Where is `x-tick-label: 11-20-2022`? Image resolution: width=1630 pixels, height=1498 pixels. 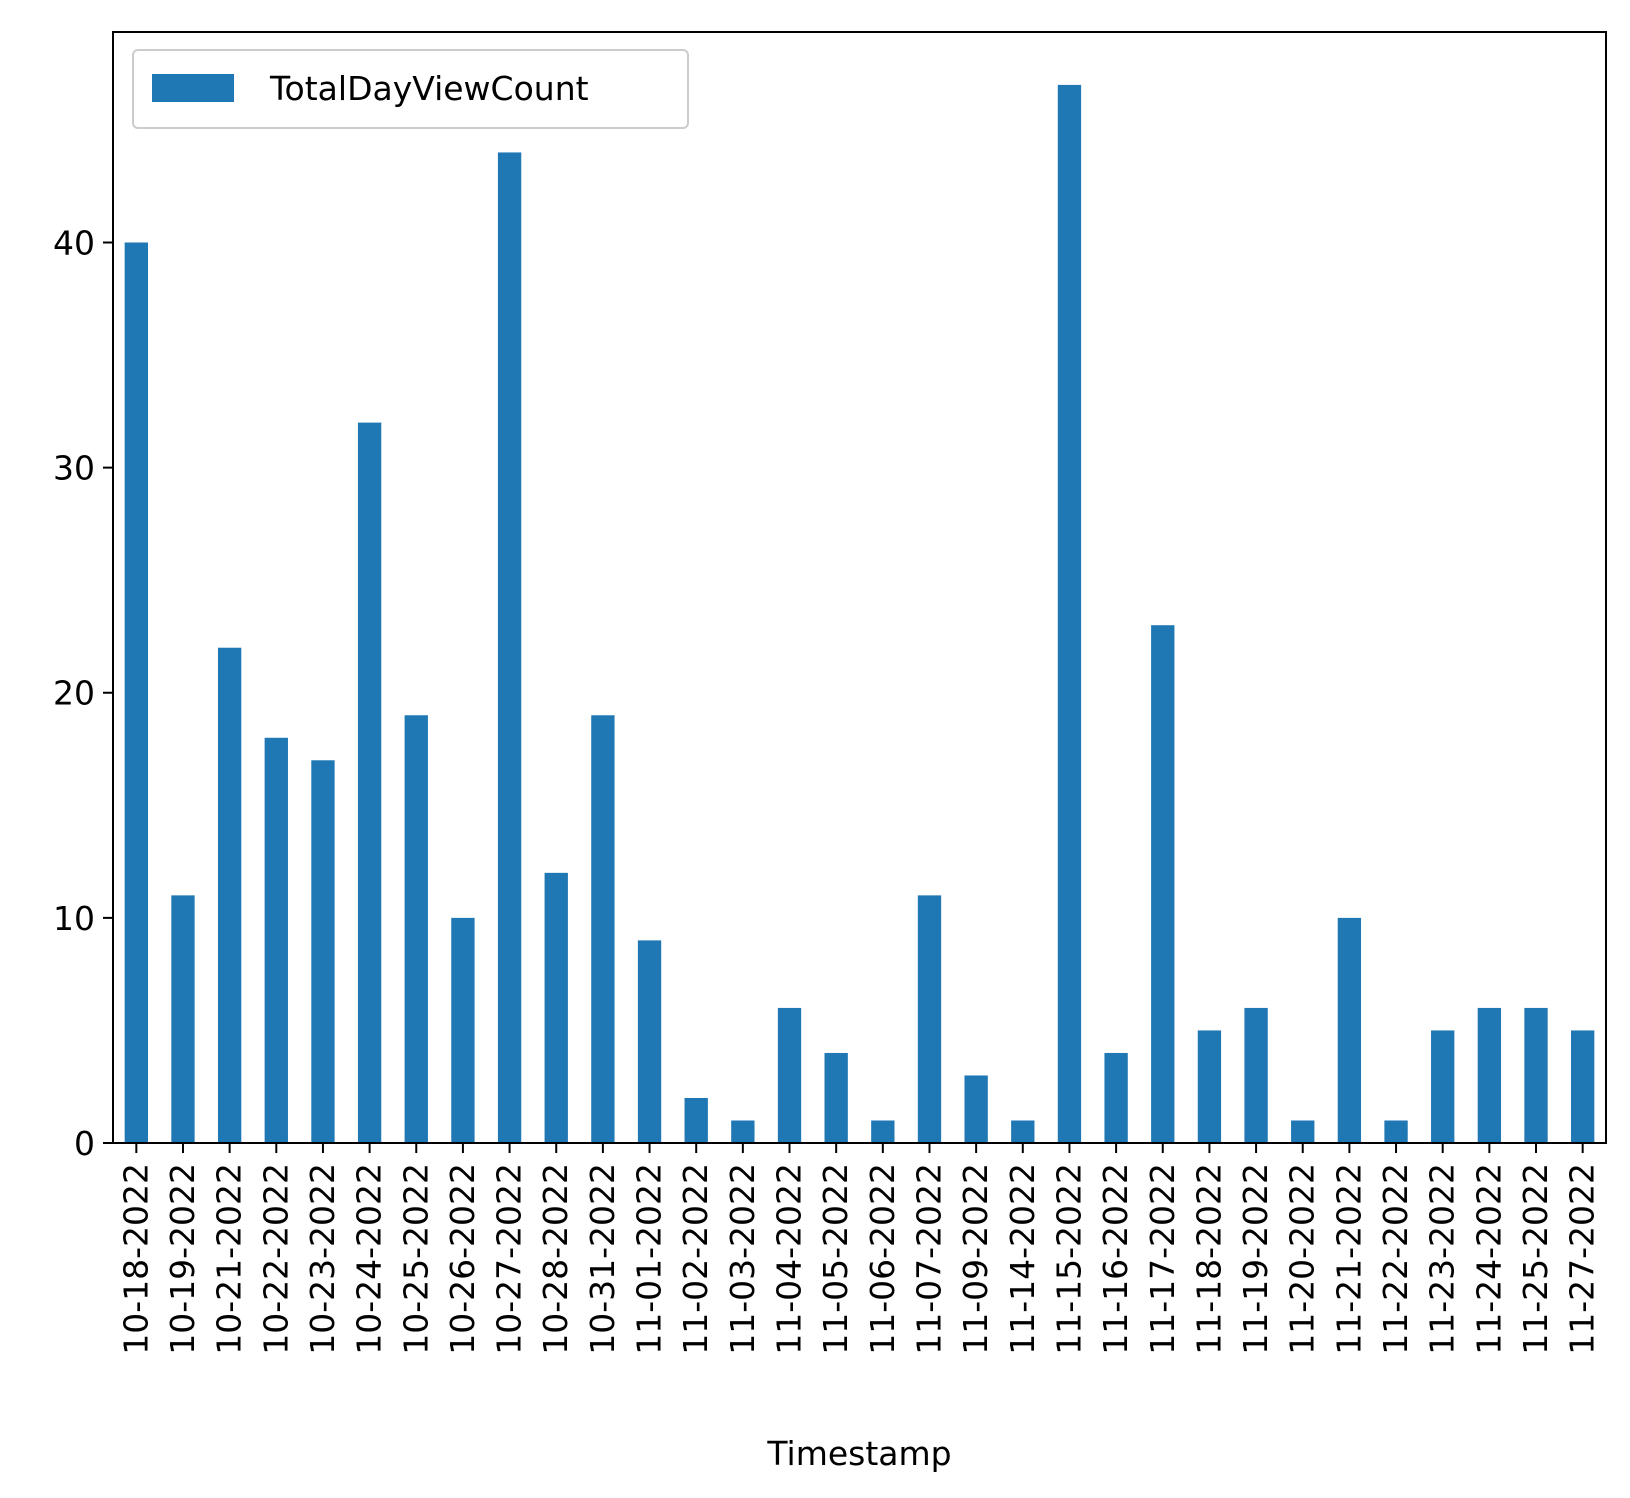
x-tick-label: 11-20-2022 is located at coordinates (1302, 1259).